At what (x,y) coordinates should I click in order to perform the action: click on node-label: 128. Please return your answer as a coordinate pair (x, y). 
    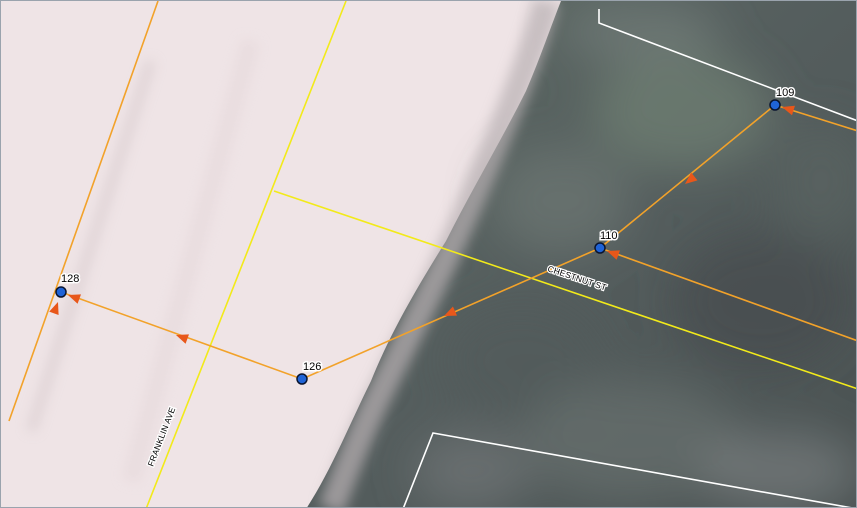
    Looking at the image, I should click on (70, 279).